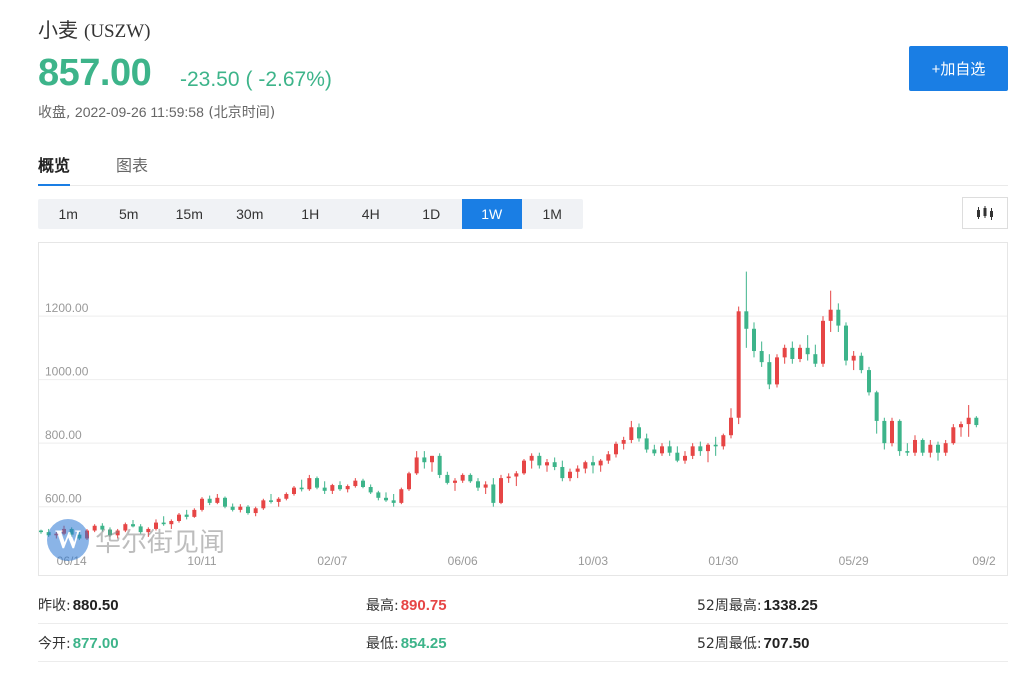 The height and width of the screenshot is (679, 1024). Describe the element at coordinates (288, 79) in the screenshot. I see `change-percent: ( -2.67%)` at that location.